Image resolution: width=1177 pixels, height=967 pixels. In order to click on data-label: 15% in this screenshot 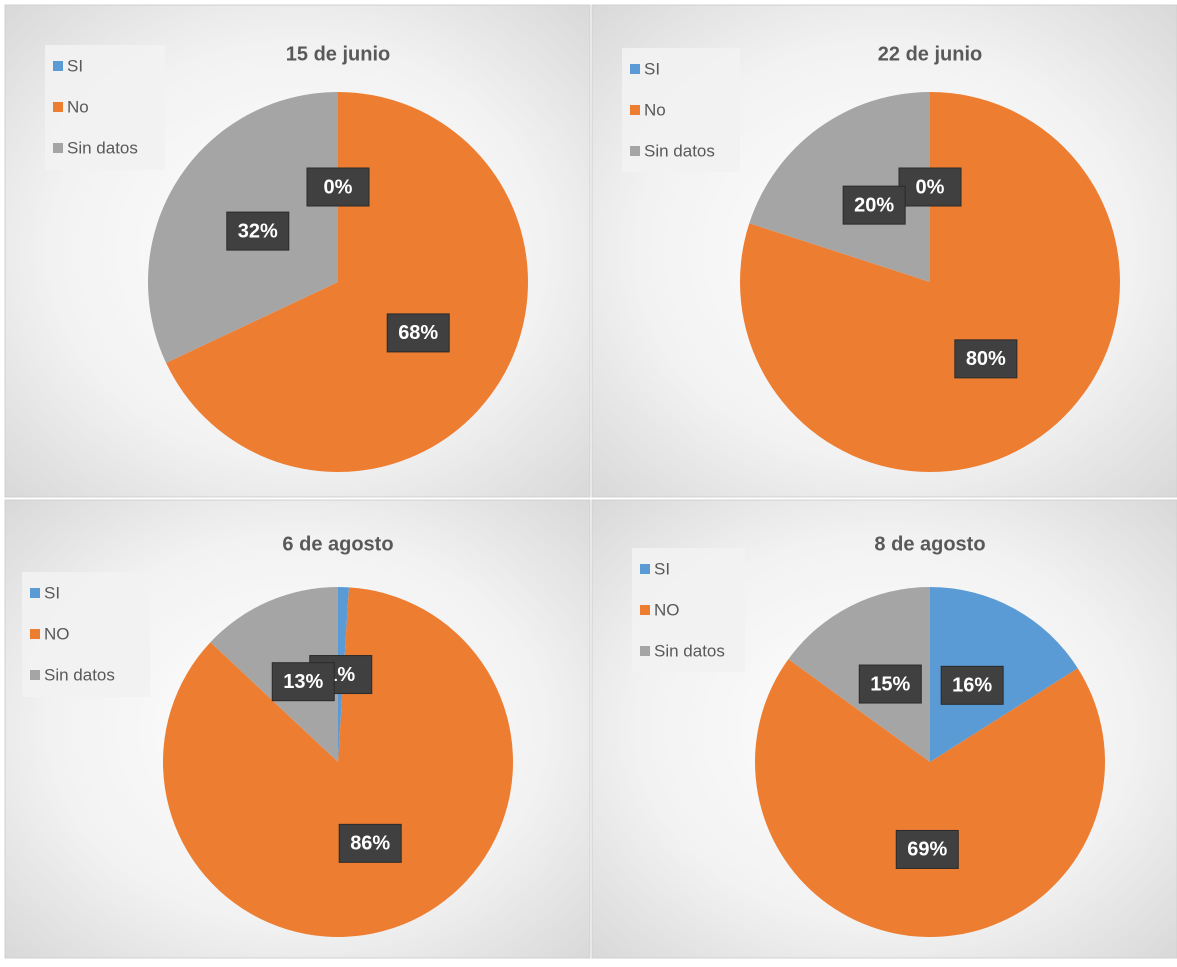, I will do `click(890, 684)`.